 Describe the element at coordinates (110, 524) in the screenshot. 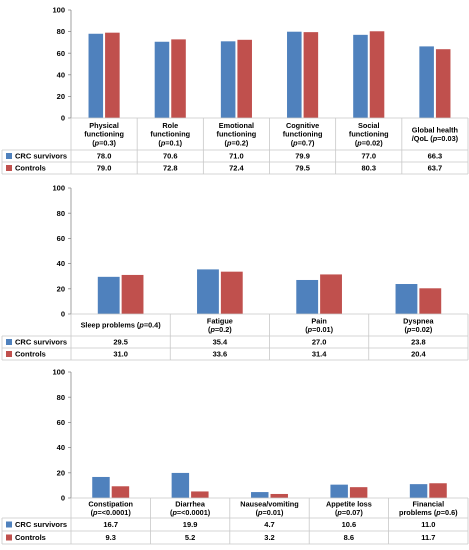

I see `value-label: 16.7` at that location.